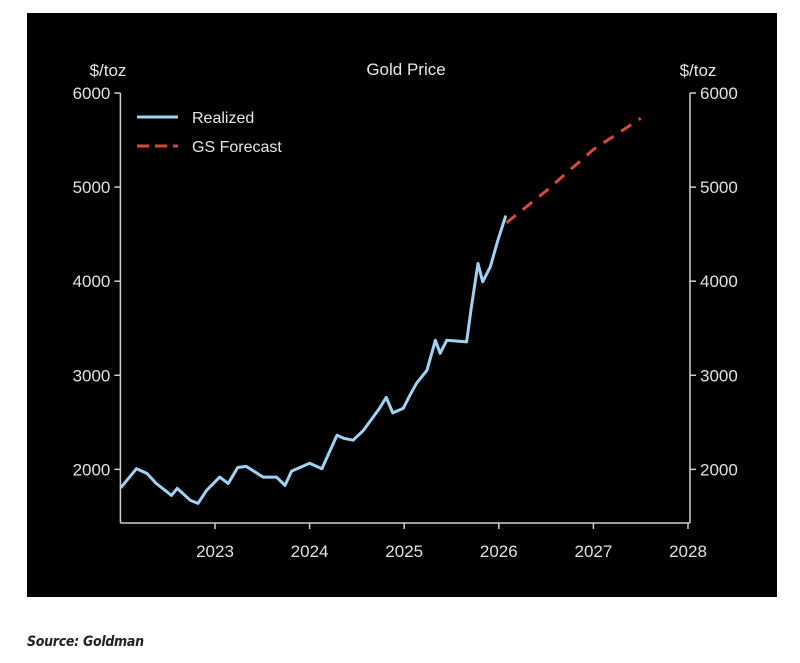  Describe the element at coordinates (405, 69) in the screenshot. I see `chart-title: Gold Price` at that location.